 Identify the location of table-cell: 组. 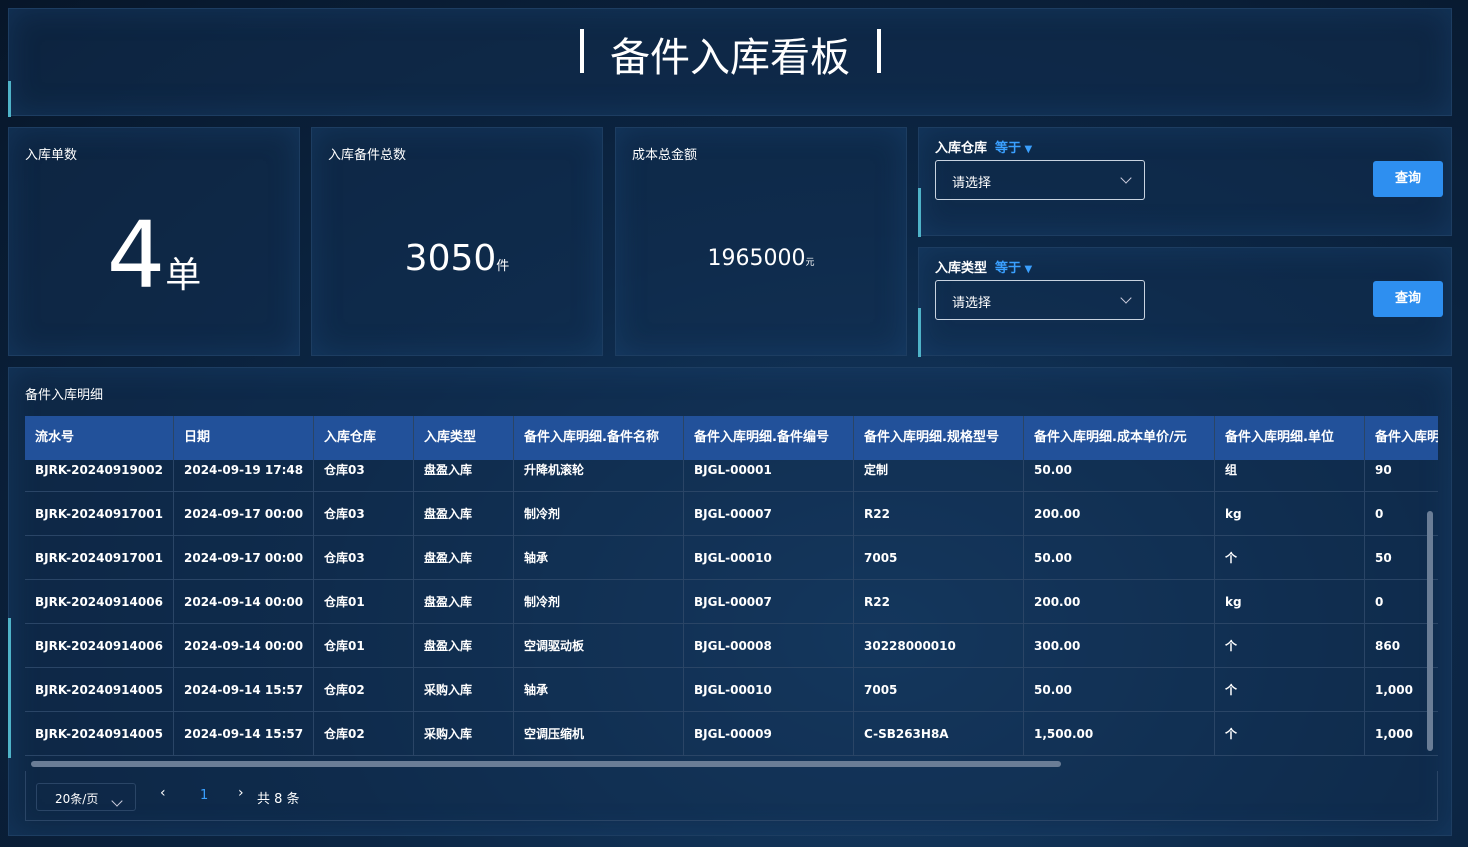
(1290, 476).